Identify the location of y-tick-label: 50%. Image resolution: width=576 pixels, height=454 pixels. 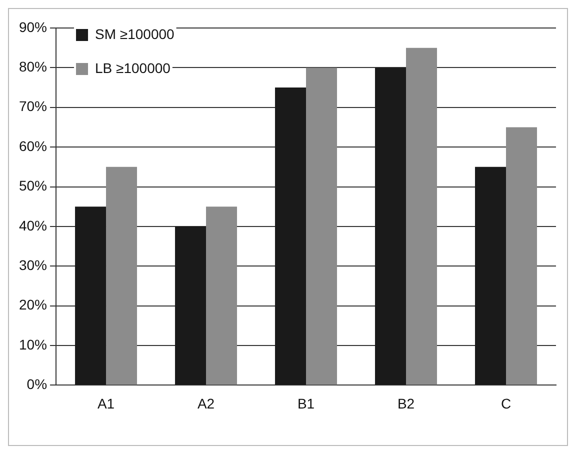
(33, 186).